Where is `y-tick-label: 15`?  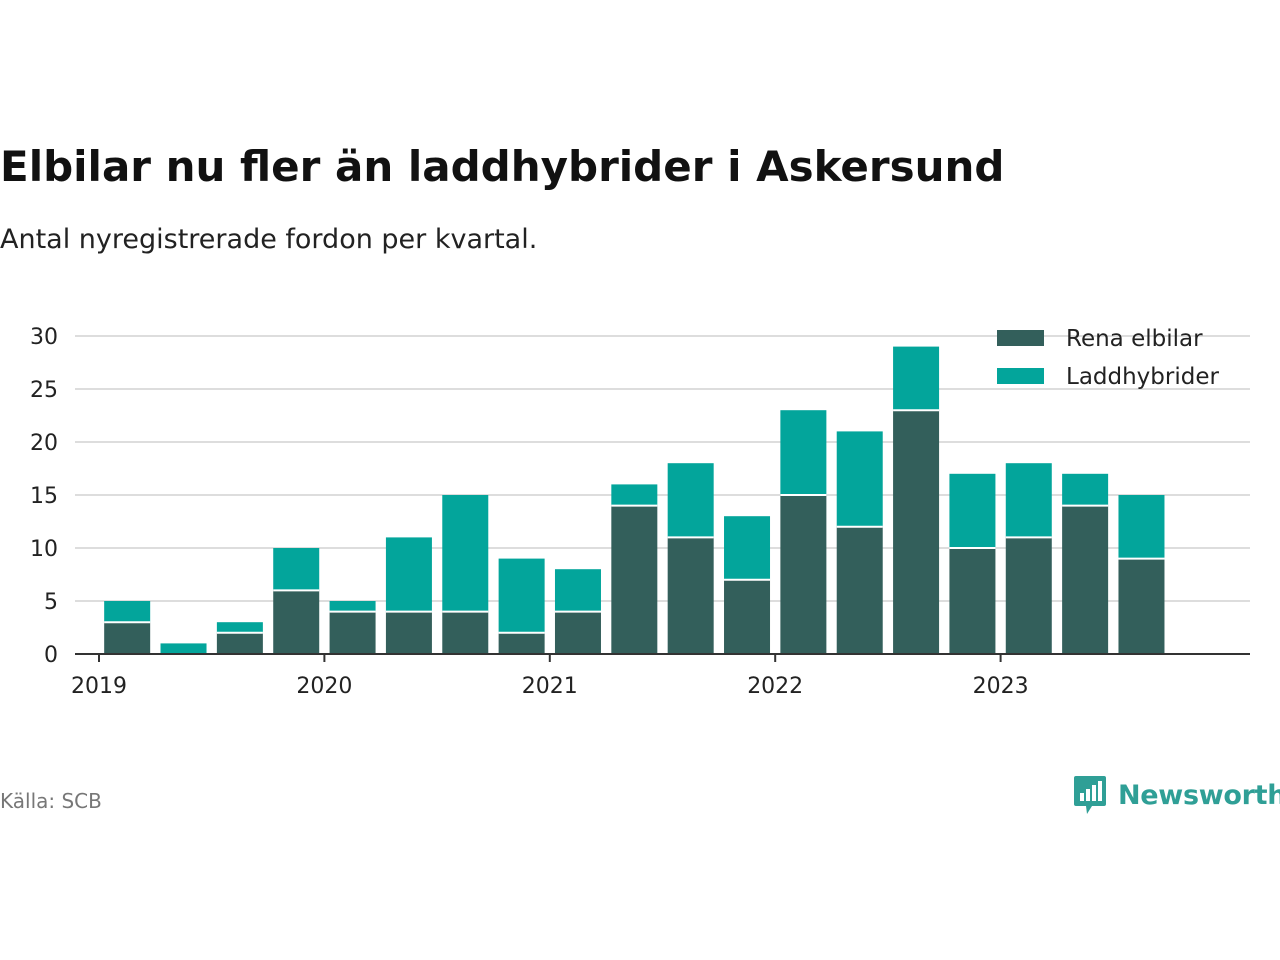 y-tick-label: 15 is located at coordinates (44, 496).